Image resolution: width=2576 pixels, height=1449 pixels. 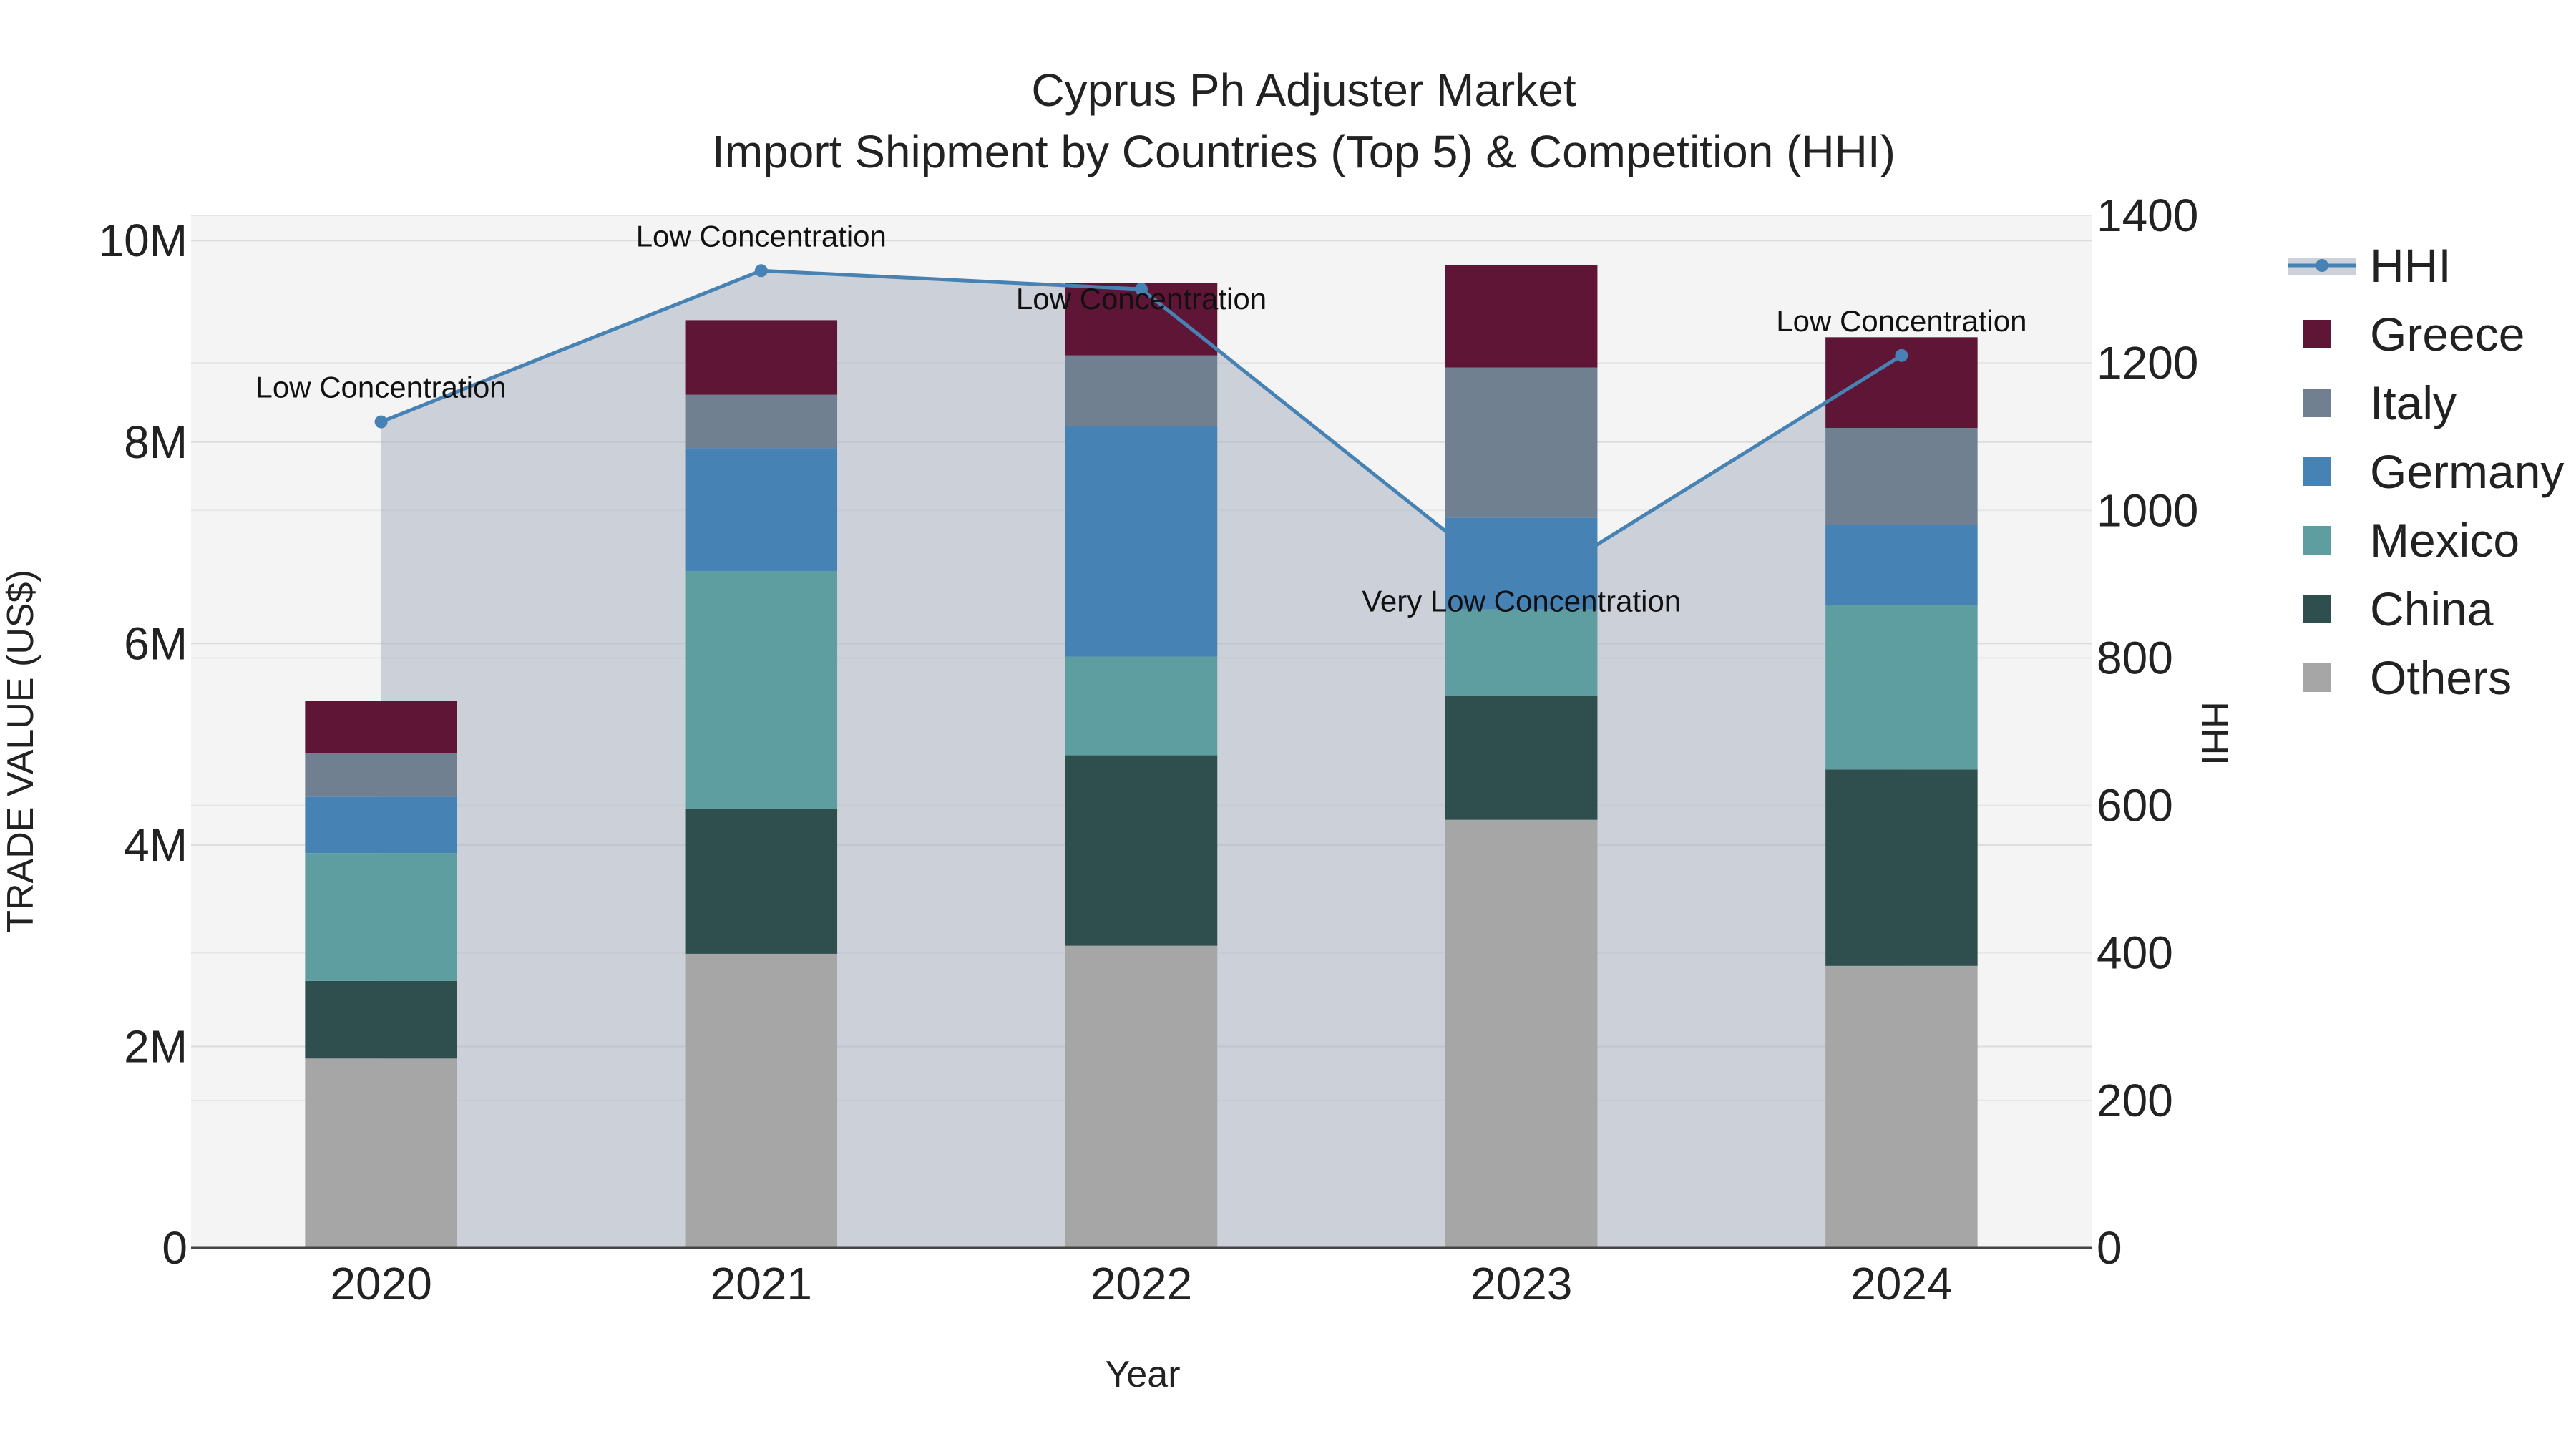 I want to click on legend-label-greece: Greece, so click(x=2447, y=334).